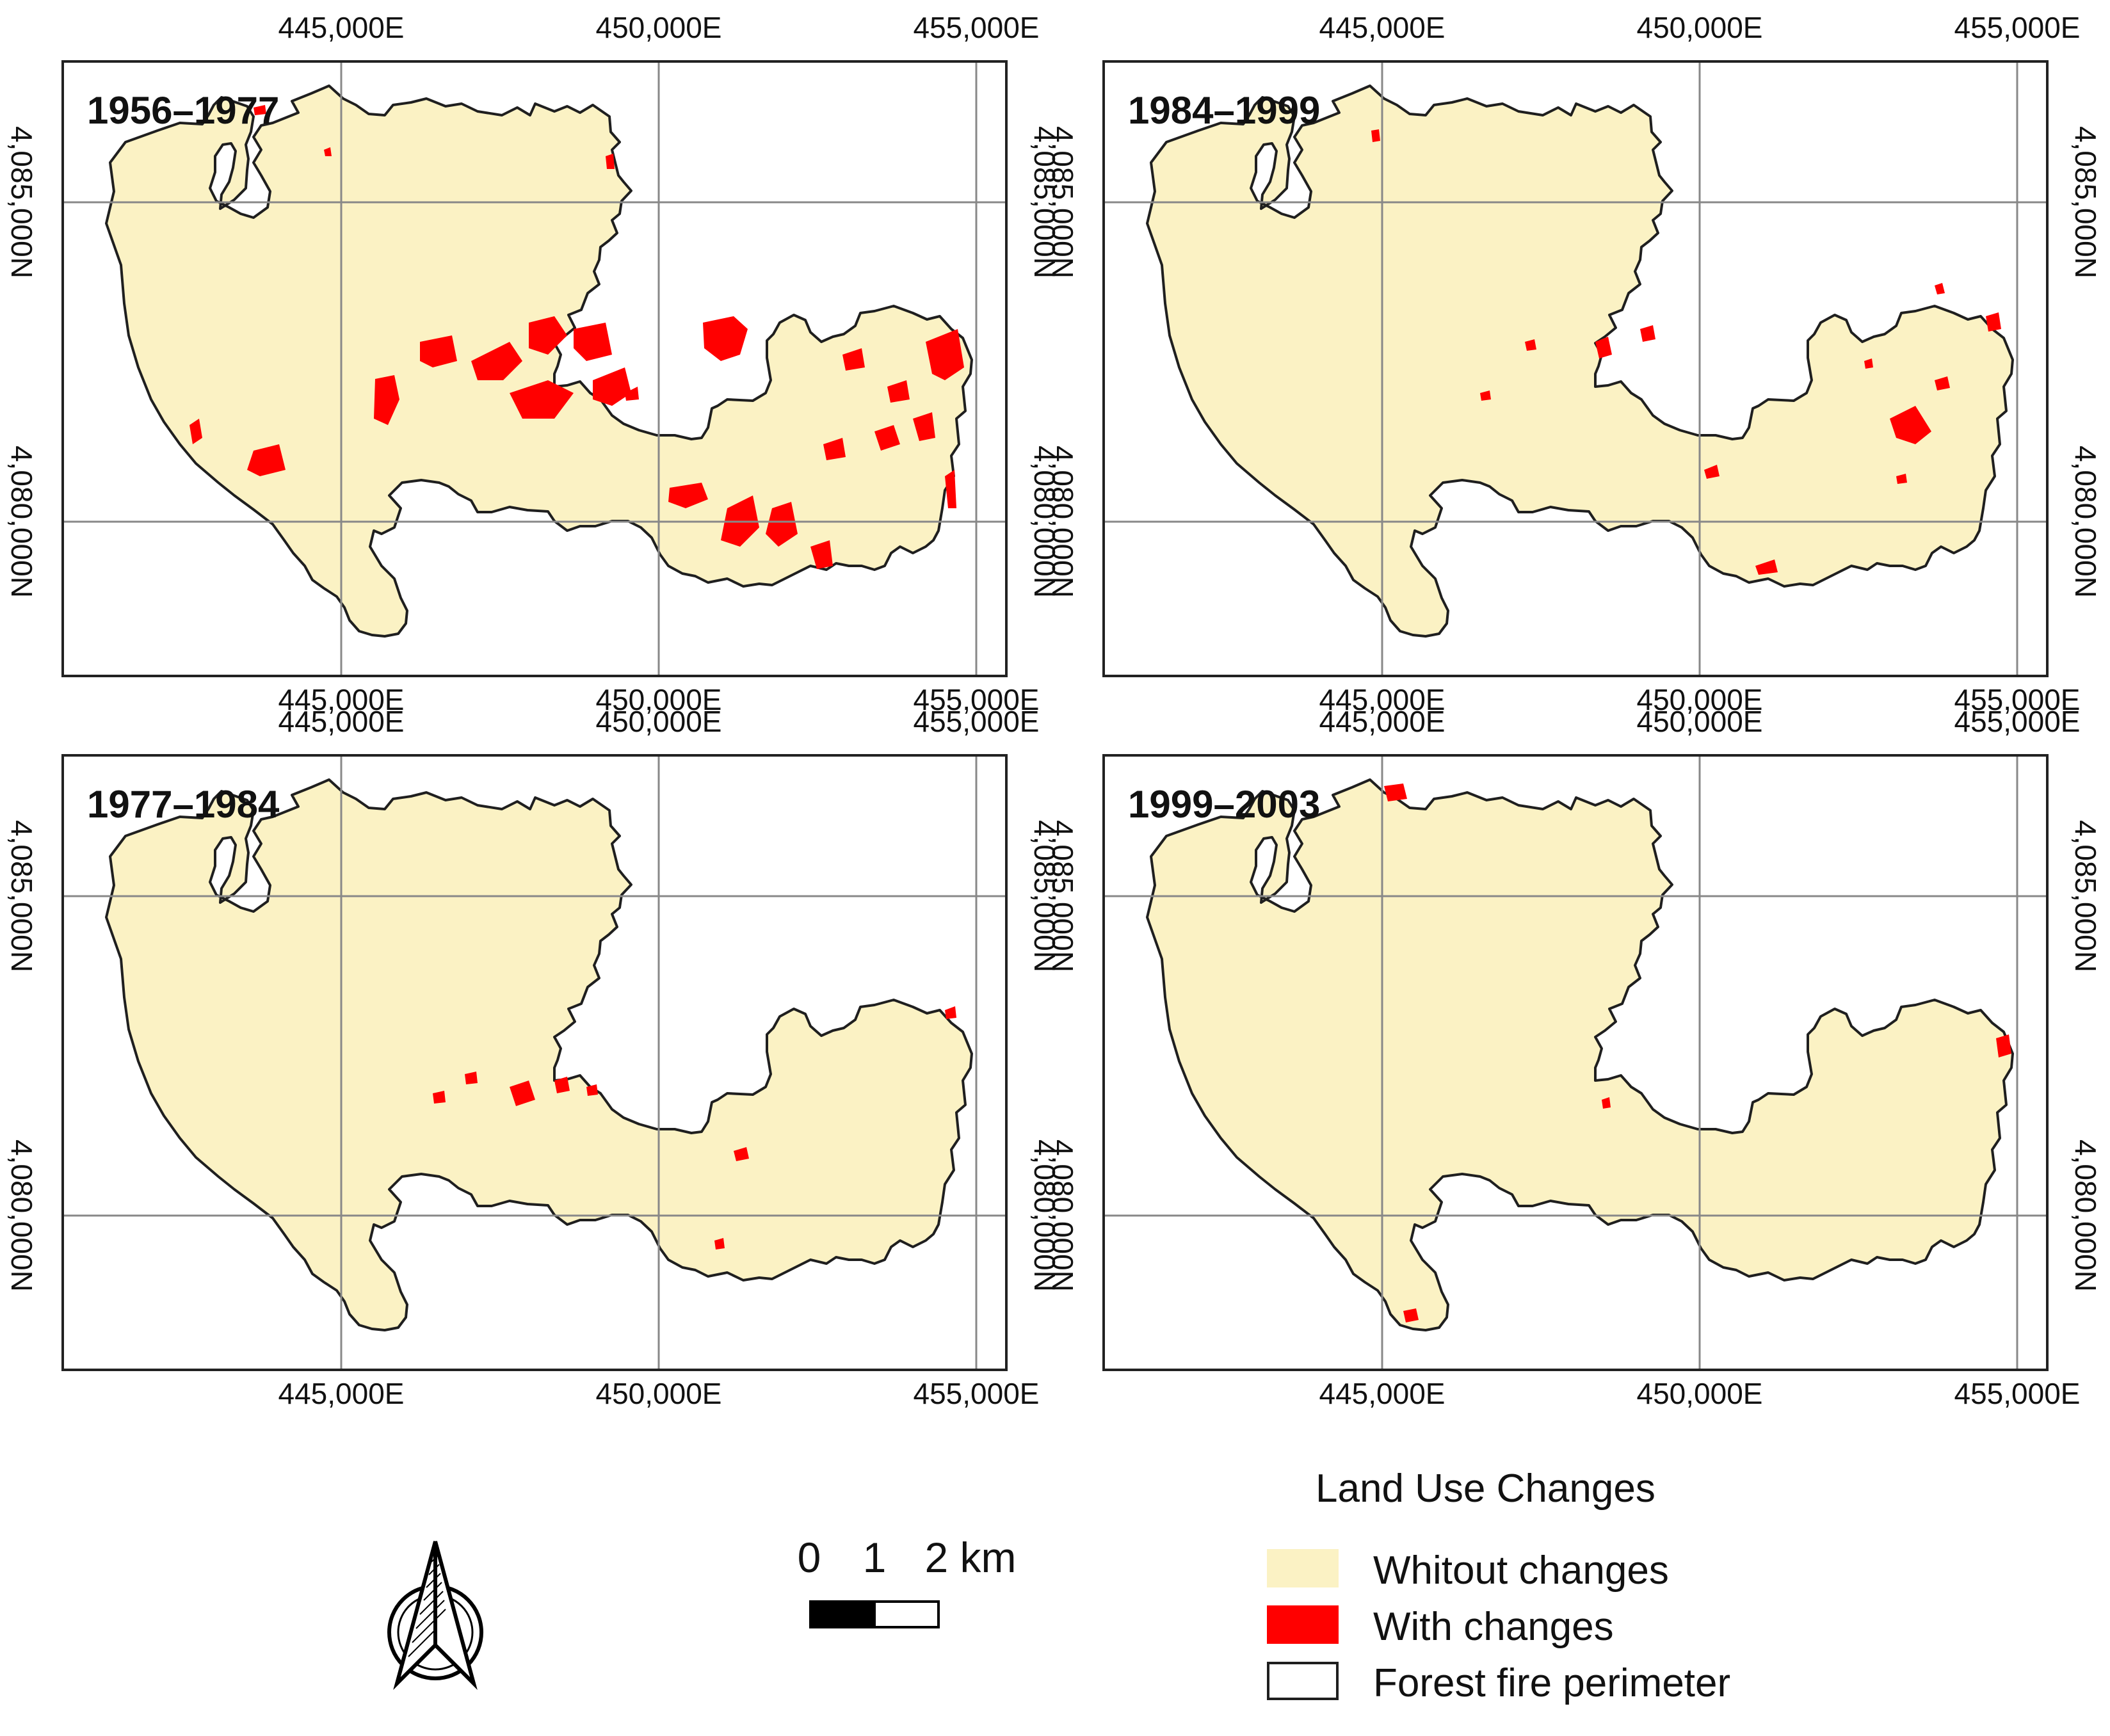  What do you see at coordinates (906, 1614) in the screenshot?
I see `scale-segment-white` at bounding box center [906, 1614].